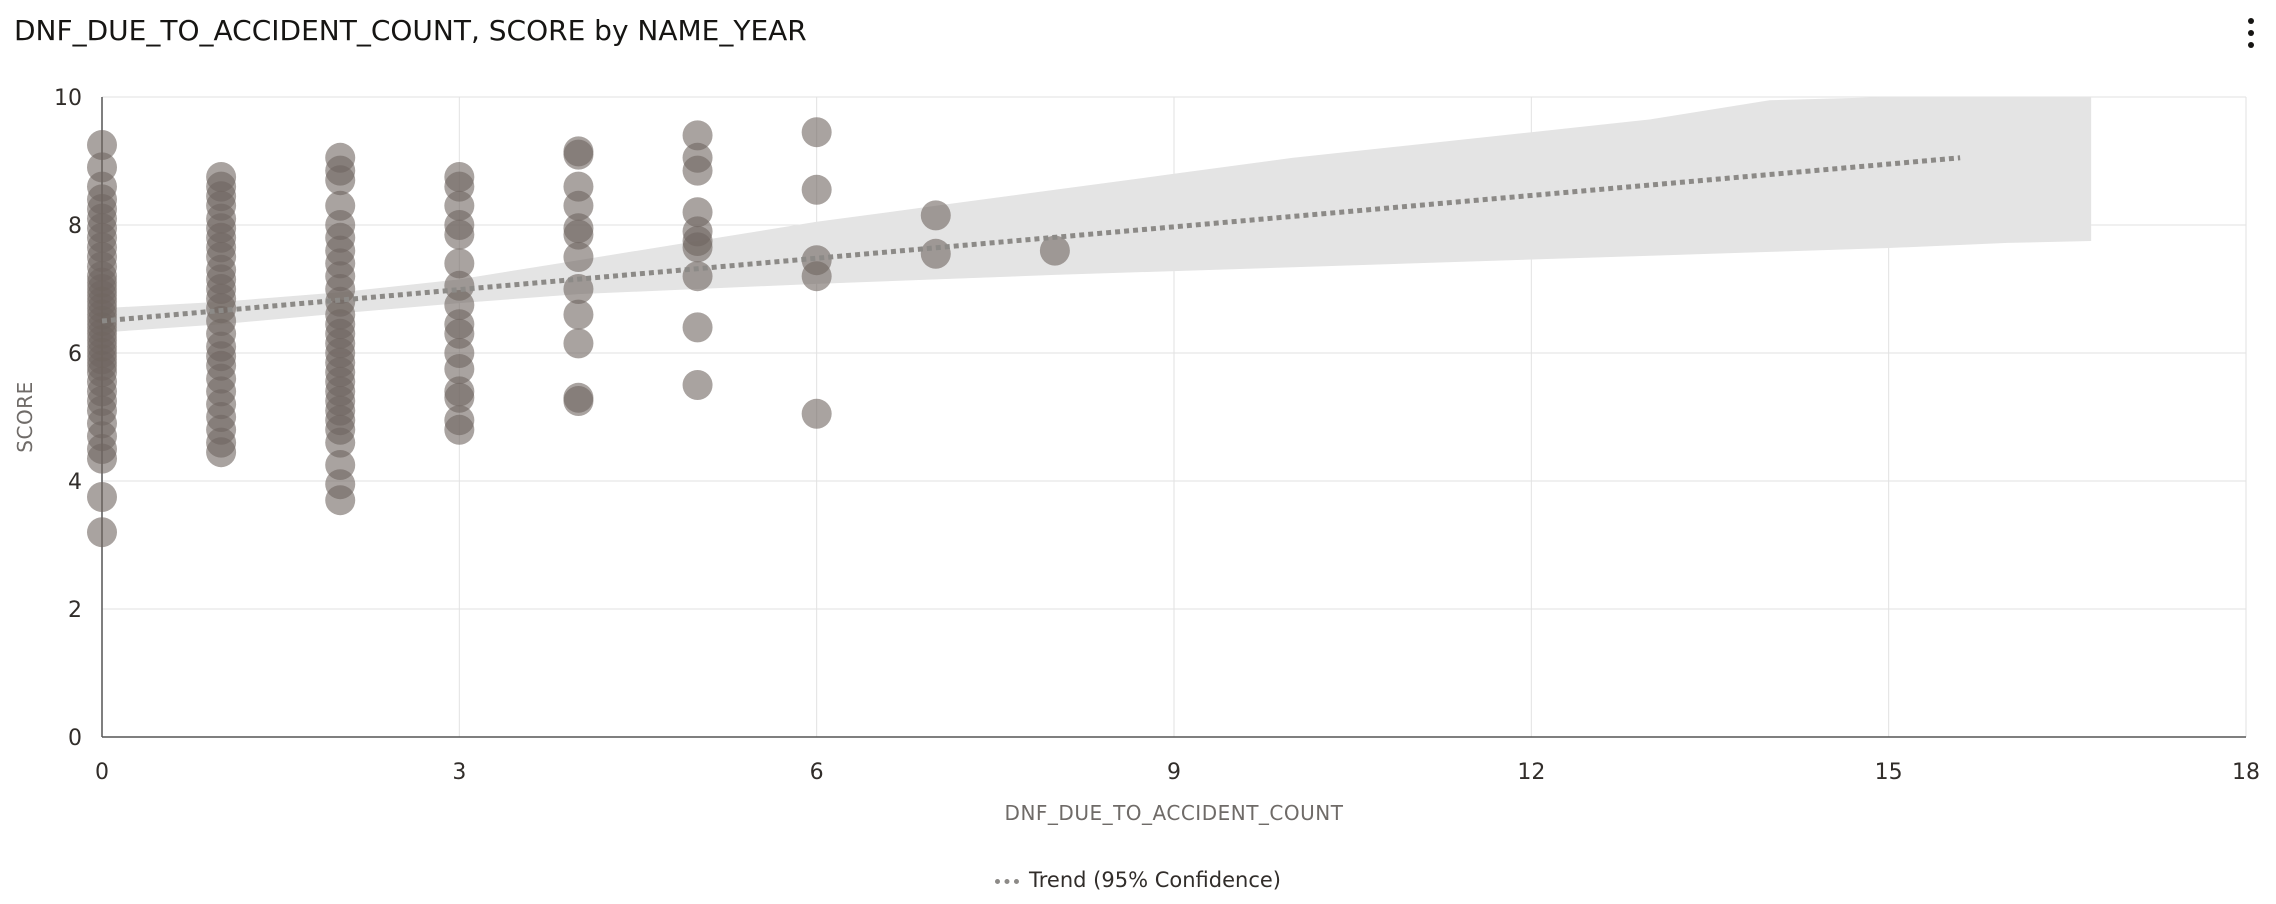 This screenshot has width=2276, height=904. Describe the element at coordinates (1155, 880) in the screenshot. I see `trend-legend-label: Trend (95% Confidence)` at that location.